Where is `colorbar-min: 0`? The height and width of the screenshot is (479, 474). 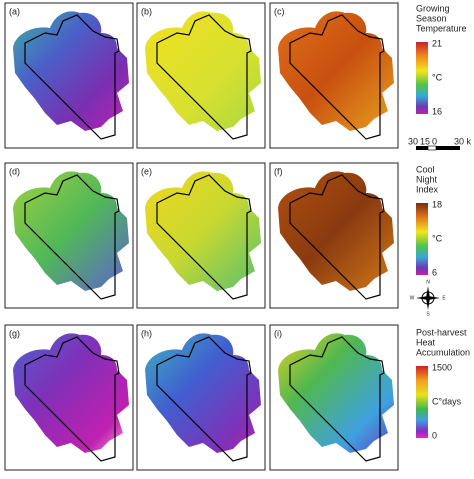 colorbar-min: 0 is located at coordinates (434, 435).